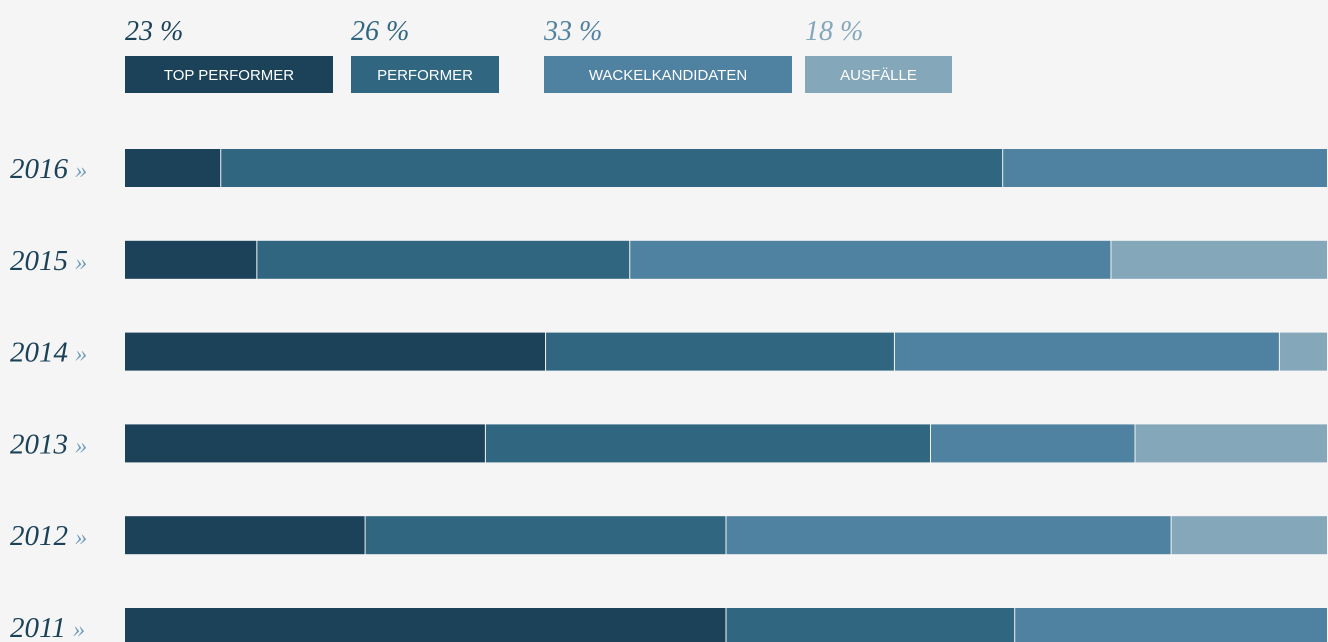 The height and width of the screenshot is (642, 1328). I want to click on y-tick-label: 2011 », so click(47, 627).